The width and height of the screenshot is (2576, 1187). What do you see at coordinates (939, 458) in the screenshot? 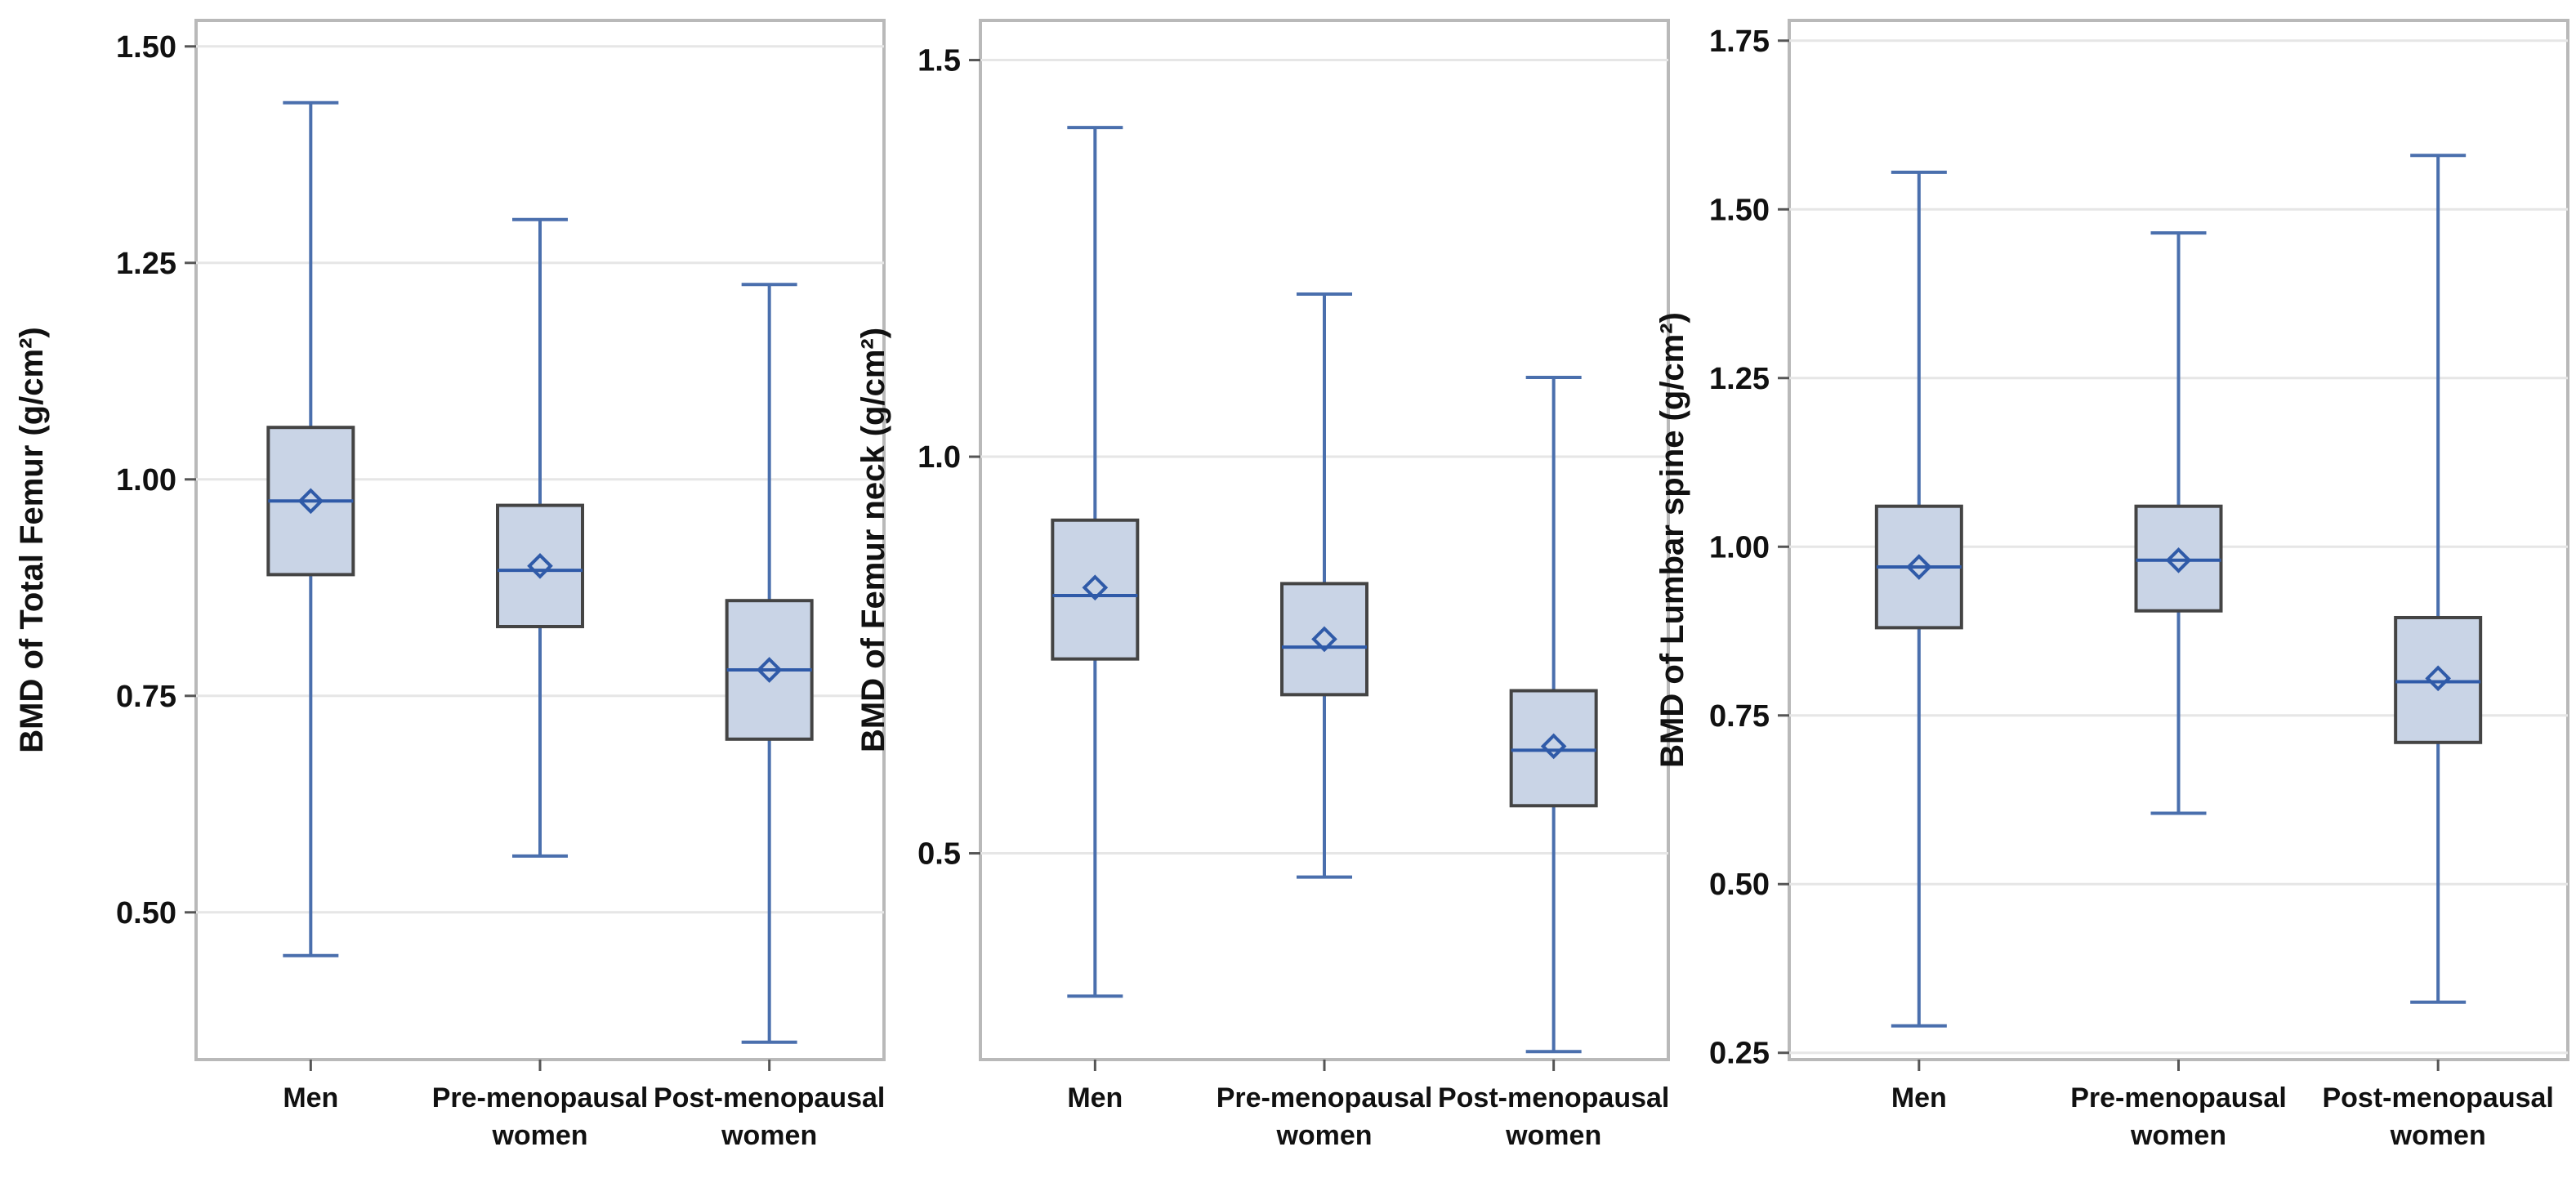
I see `y-tick-label: 1.0` at bounding box center [939, 458].